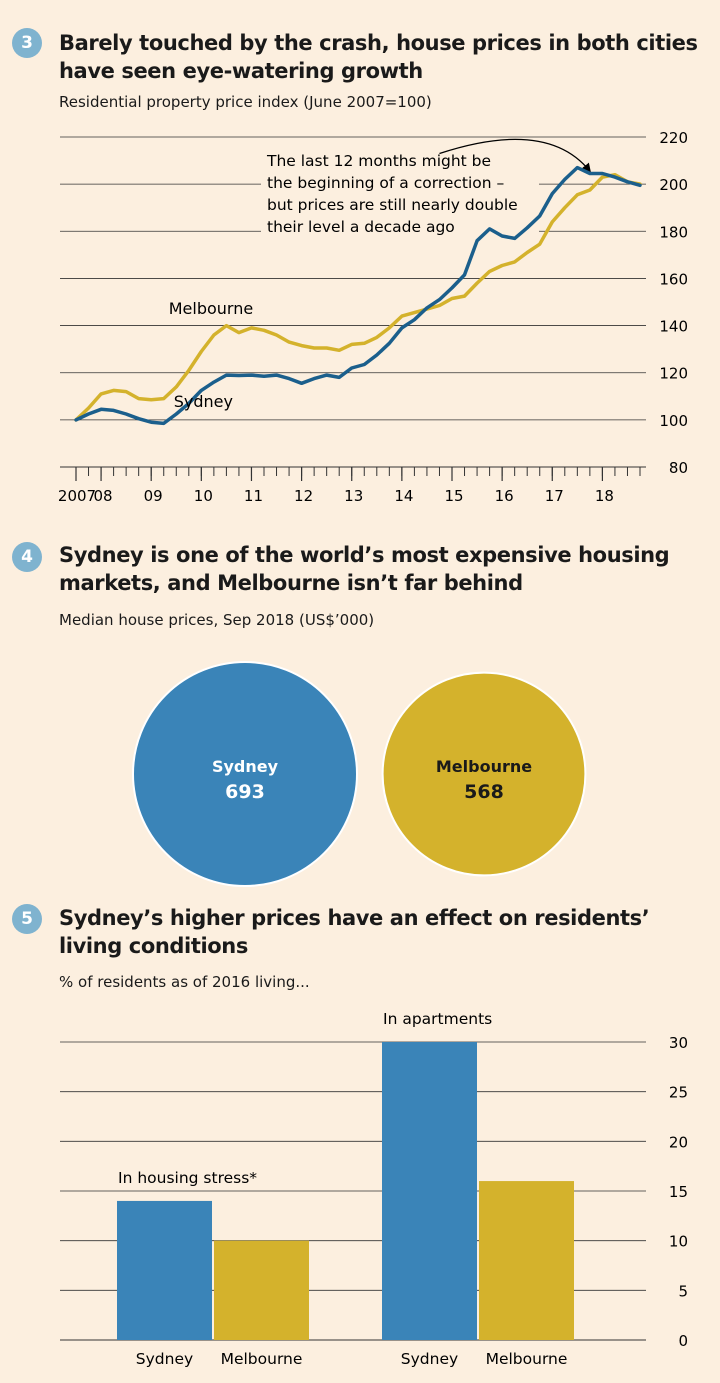 Image resolution: width=720 pixels, height=1383 pixels. I want to click on annotation-text: the beginning of a correction –, so click(385, 183).